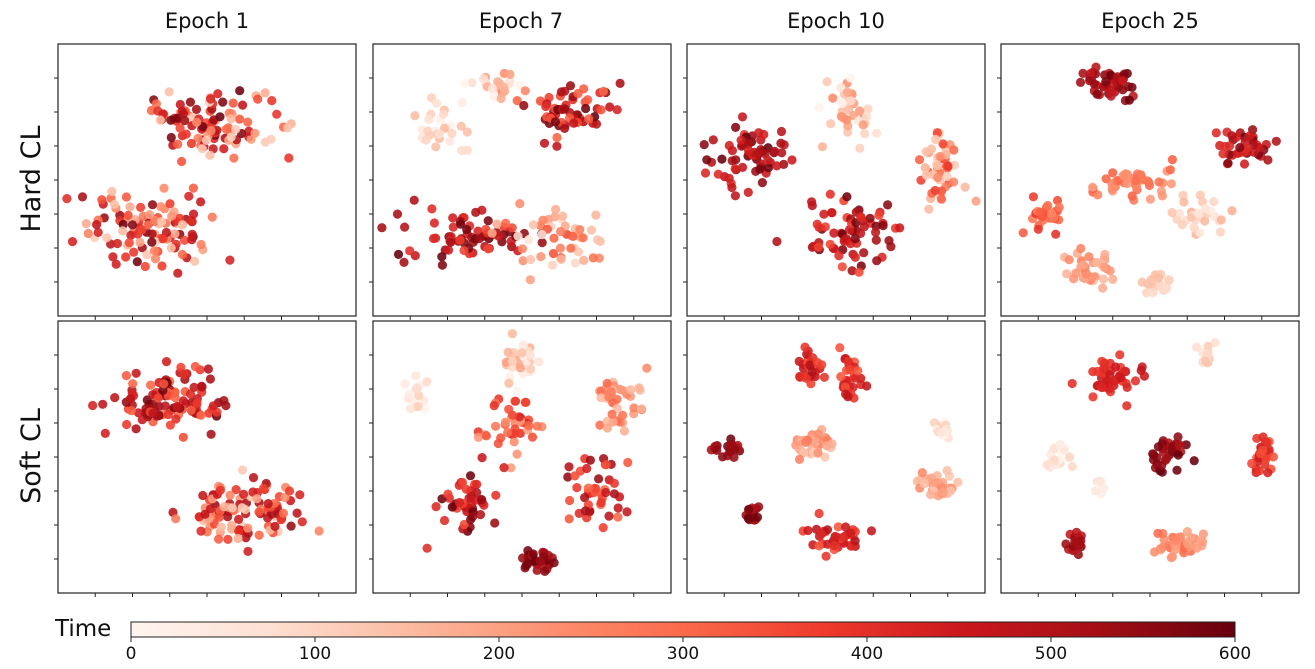  Describe the element at coordinates (131, 654) in the screenshot. I see `colorbar-tick-label: 0` at that location.